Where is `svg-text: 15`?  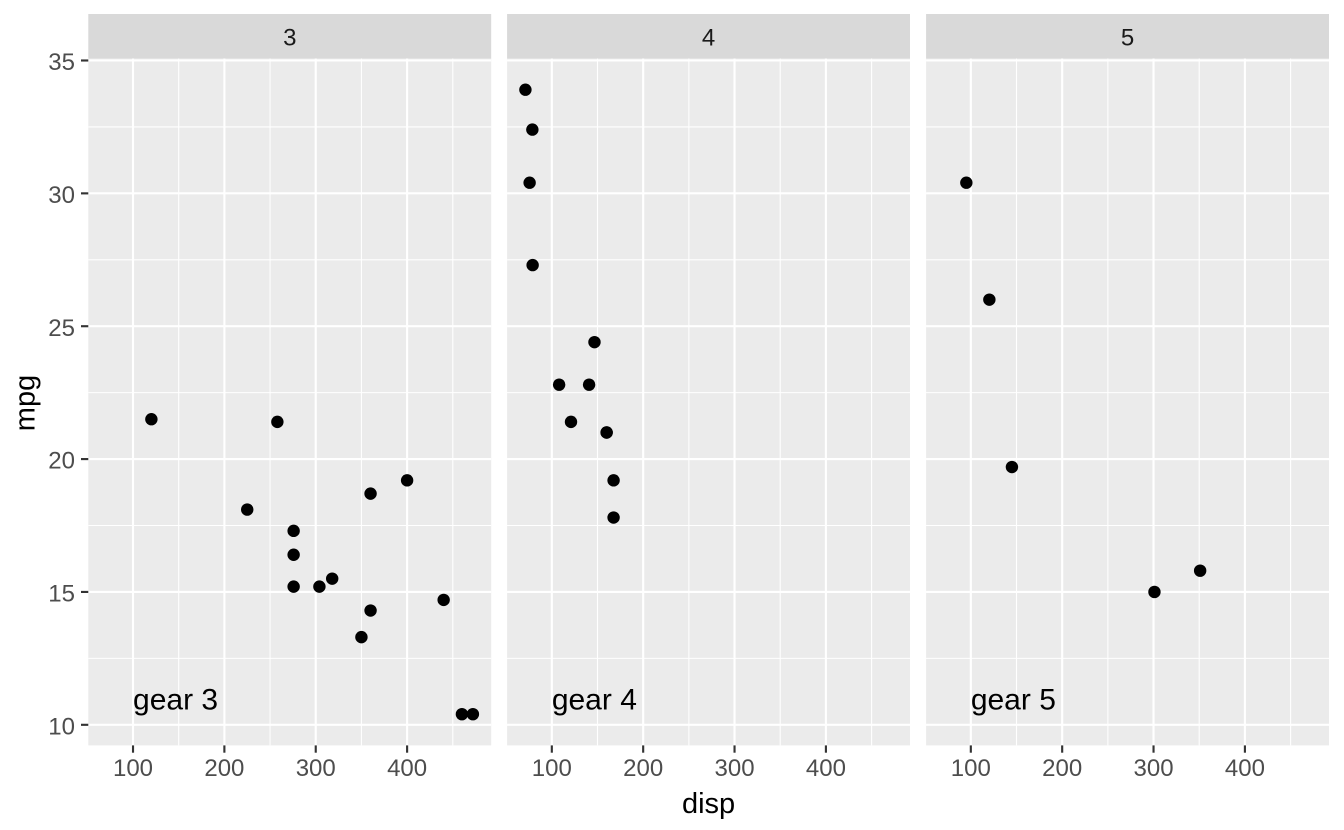
svg-text: 15 is located at coordinates (61, 594).